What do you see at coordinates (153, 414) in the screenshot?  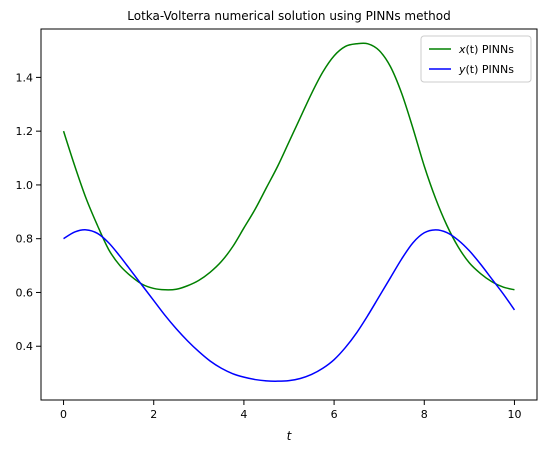 I see `x-tick-label: 2` at bounding box center [153, 414].